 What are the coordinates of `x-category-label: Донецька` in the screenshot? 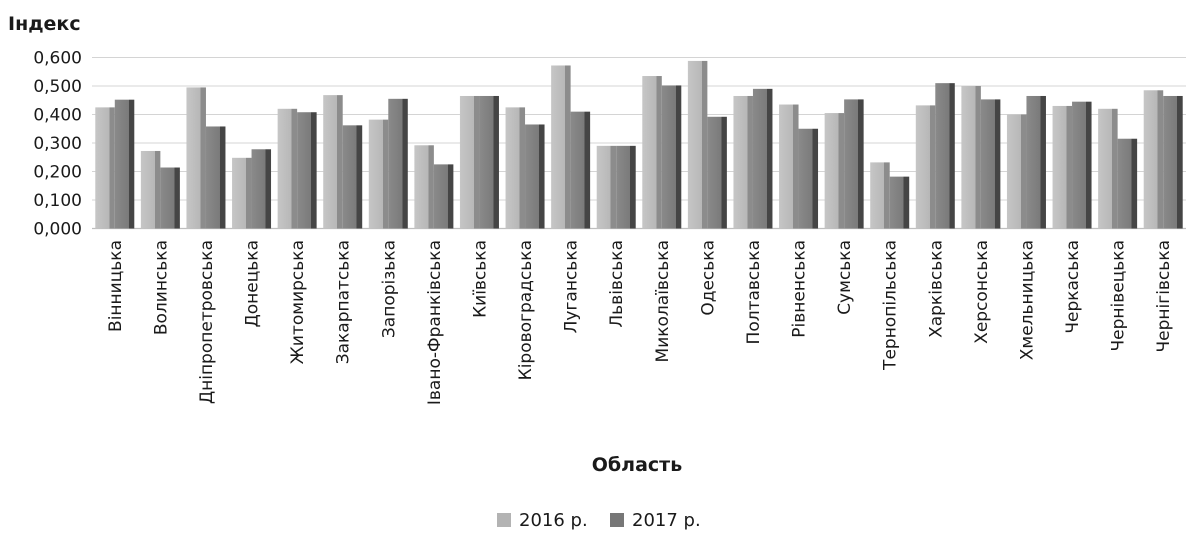 It's located at (253, 284).